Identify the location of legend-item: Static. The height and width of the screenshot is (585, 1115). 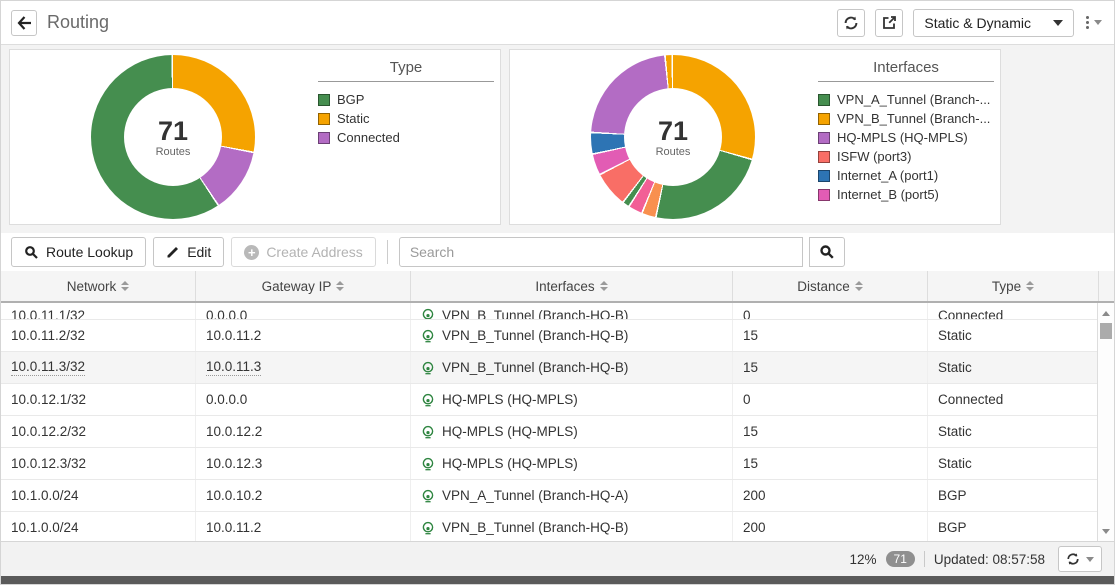
(406, 118).